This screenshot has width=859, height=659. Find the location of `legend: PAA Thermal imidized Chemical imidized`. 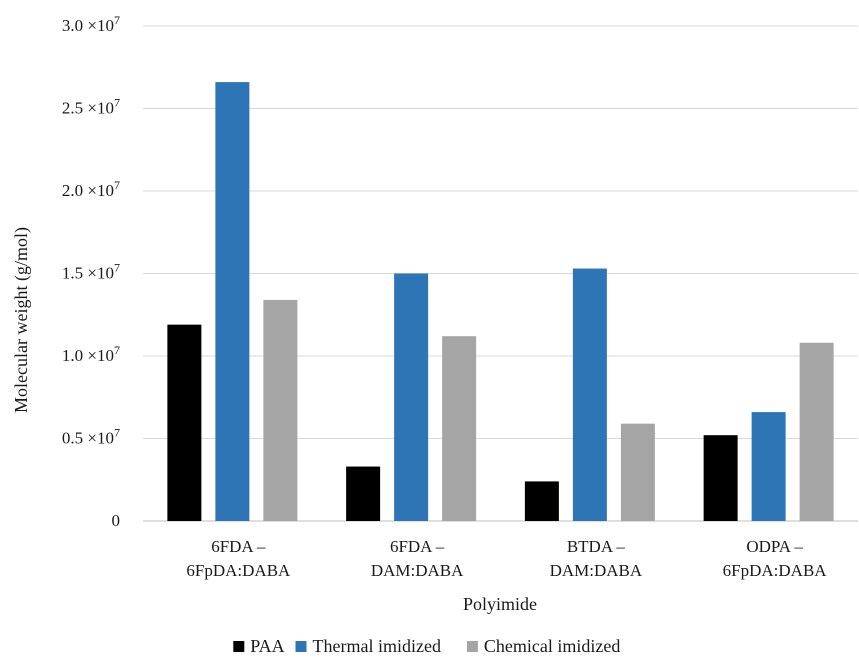

legend: PAA Thermal imidized Chemical imidized is located at coordinates (426, 646).